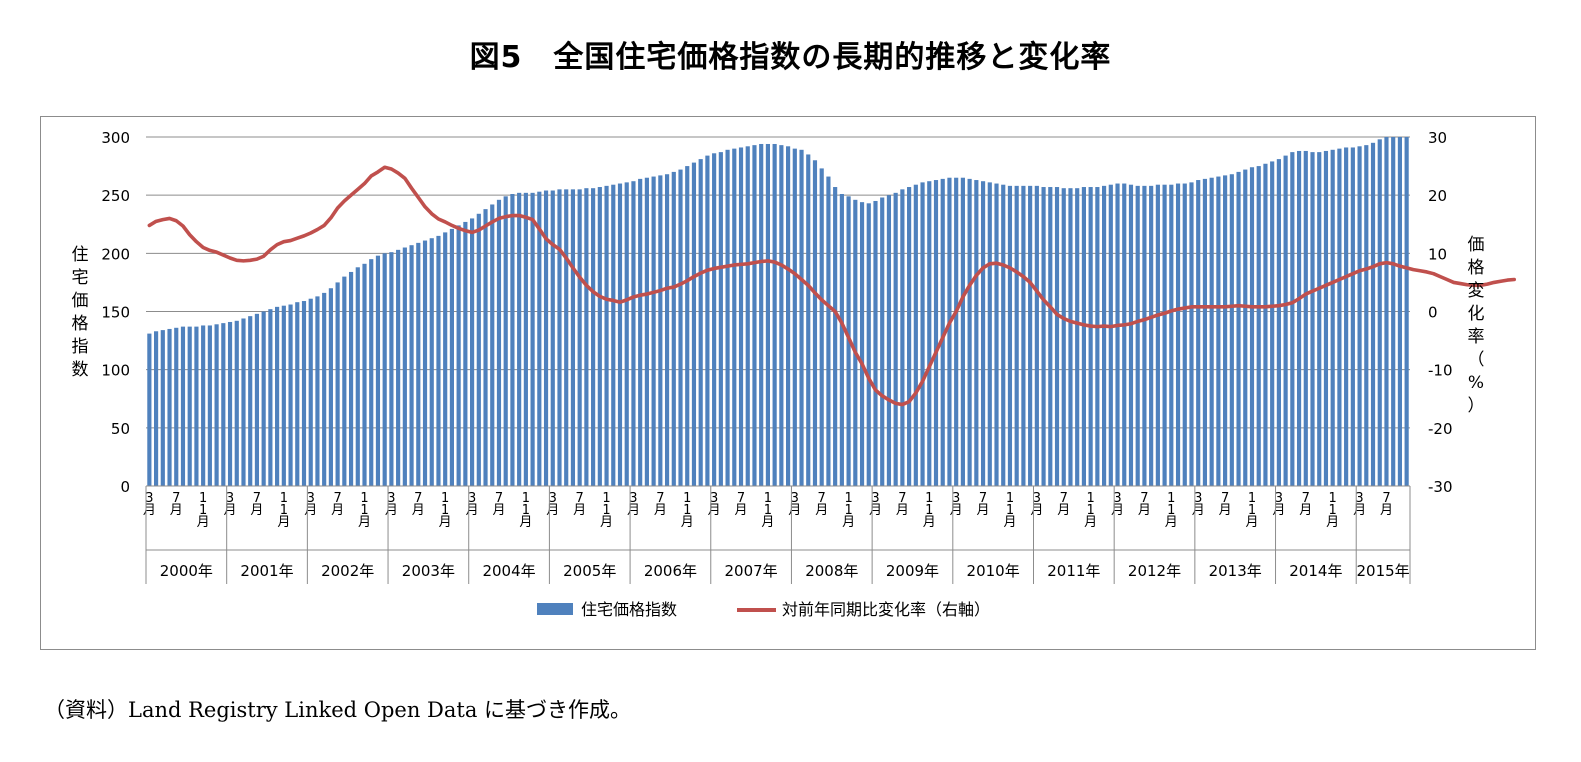  I want to click on year-label: 2011年, so click(1073, 571).